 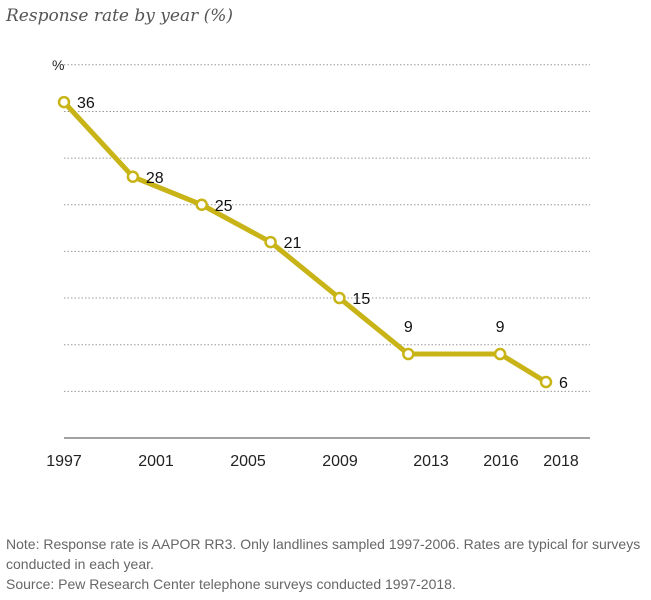 What do you see at coordinates (224, 206) in the screenshot?
I see `data-label: 25` at bounding box center [224, 206].